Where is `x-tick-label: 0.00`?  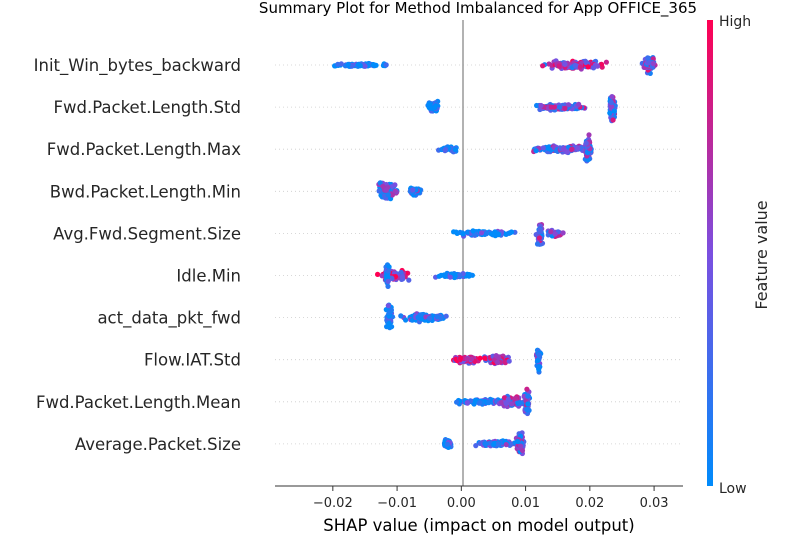
x-tick-label: 0.00 is located at coordinates (461, 503).